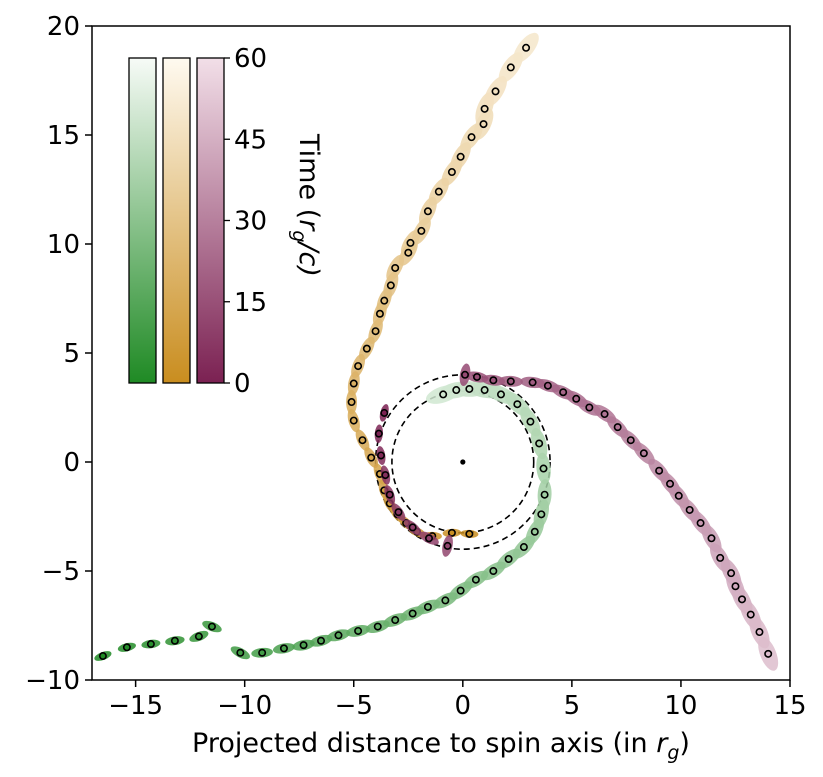  Describe the element at coordinates (71, 463) in the screenshot. I see `y-tick-label: 0` at that location.